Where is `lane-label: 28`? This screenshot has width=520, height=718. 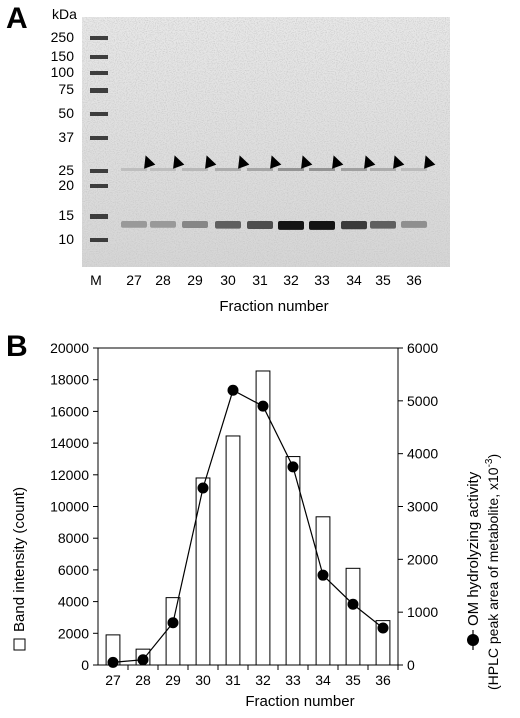
lane-label: 28 is located at coordinates (163, 280).